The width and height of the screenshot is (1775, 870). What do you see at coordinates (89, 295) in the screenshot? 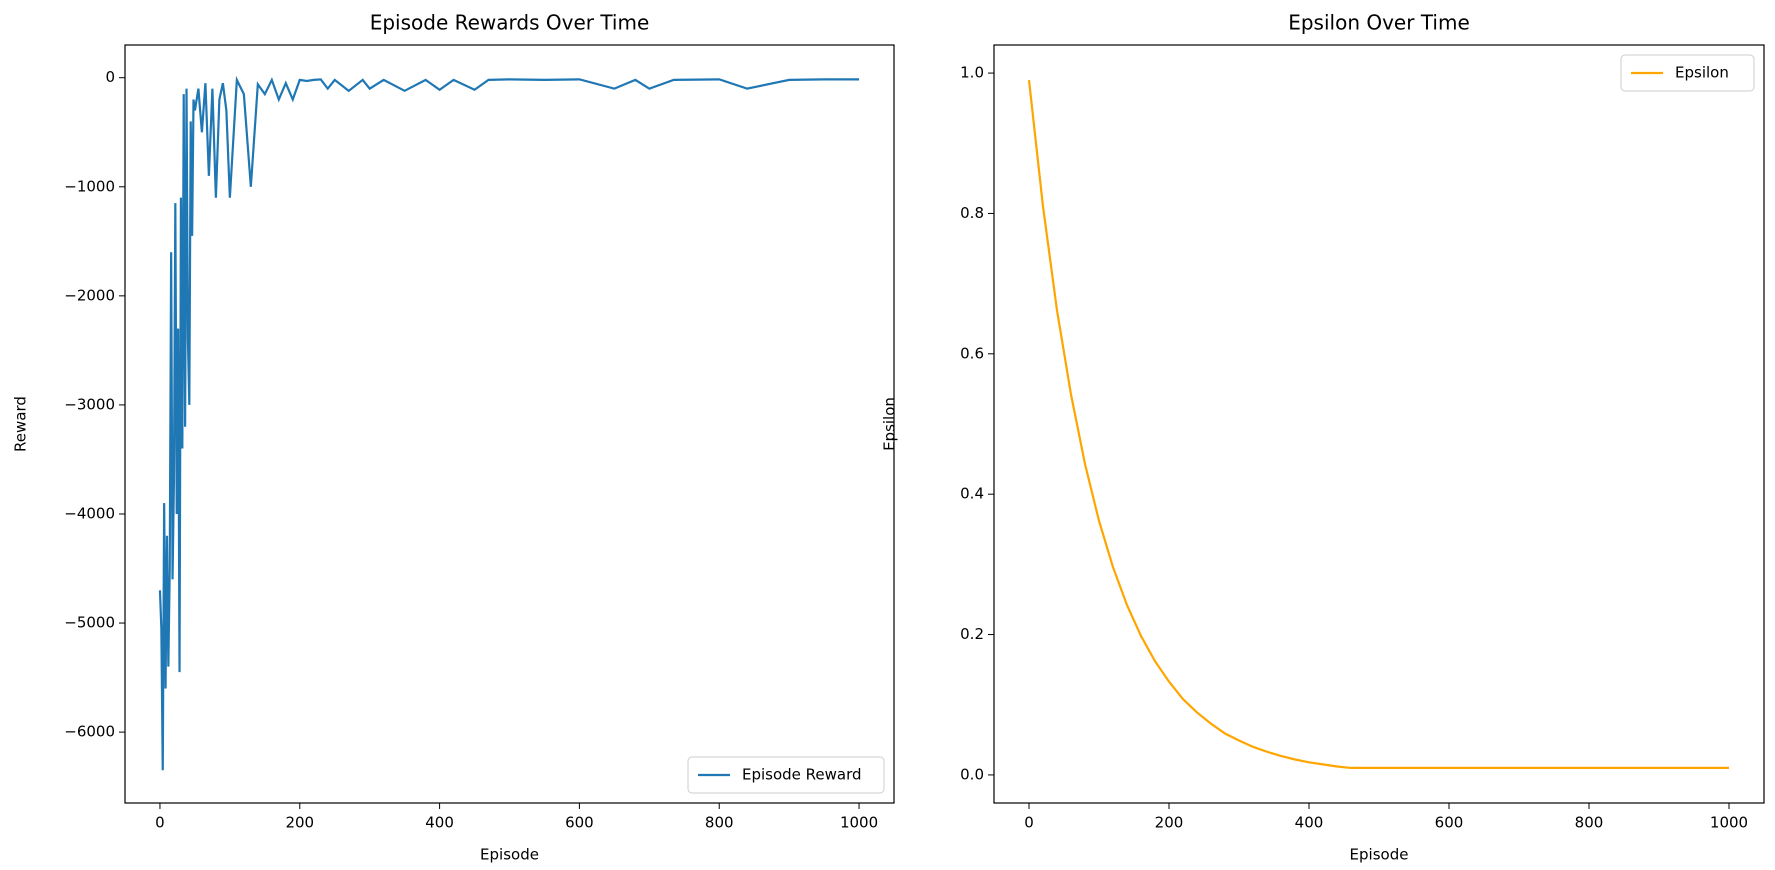
I see `y-tick-label: −2000` at bounding box center [89, 295].